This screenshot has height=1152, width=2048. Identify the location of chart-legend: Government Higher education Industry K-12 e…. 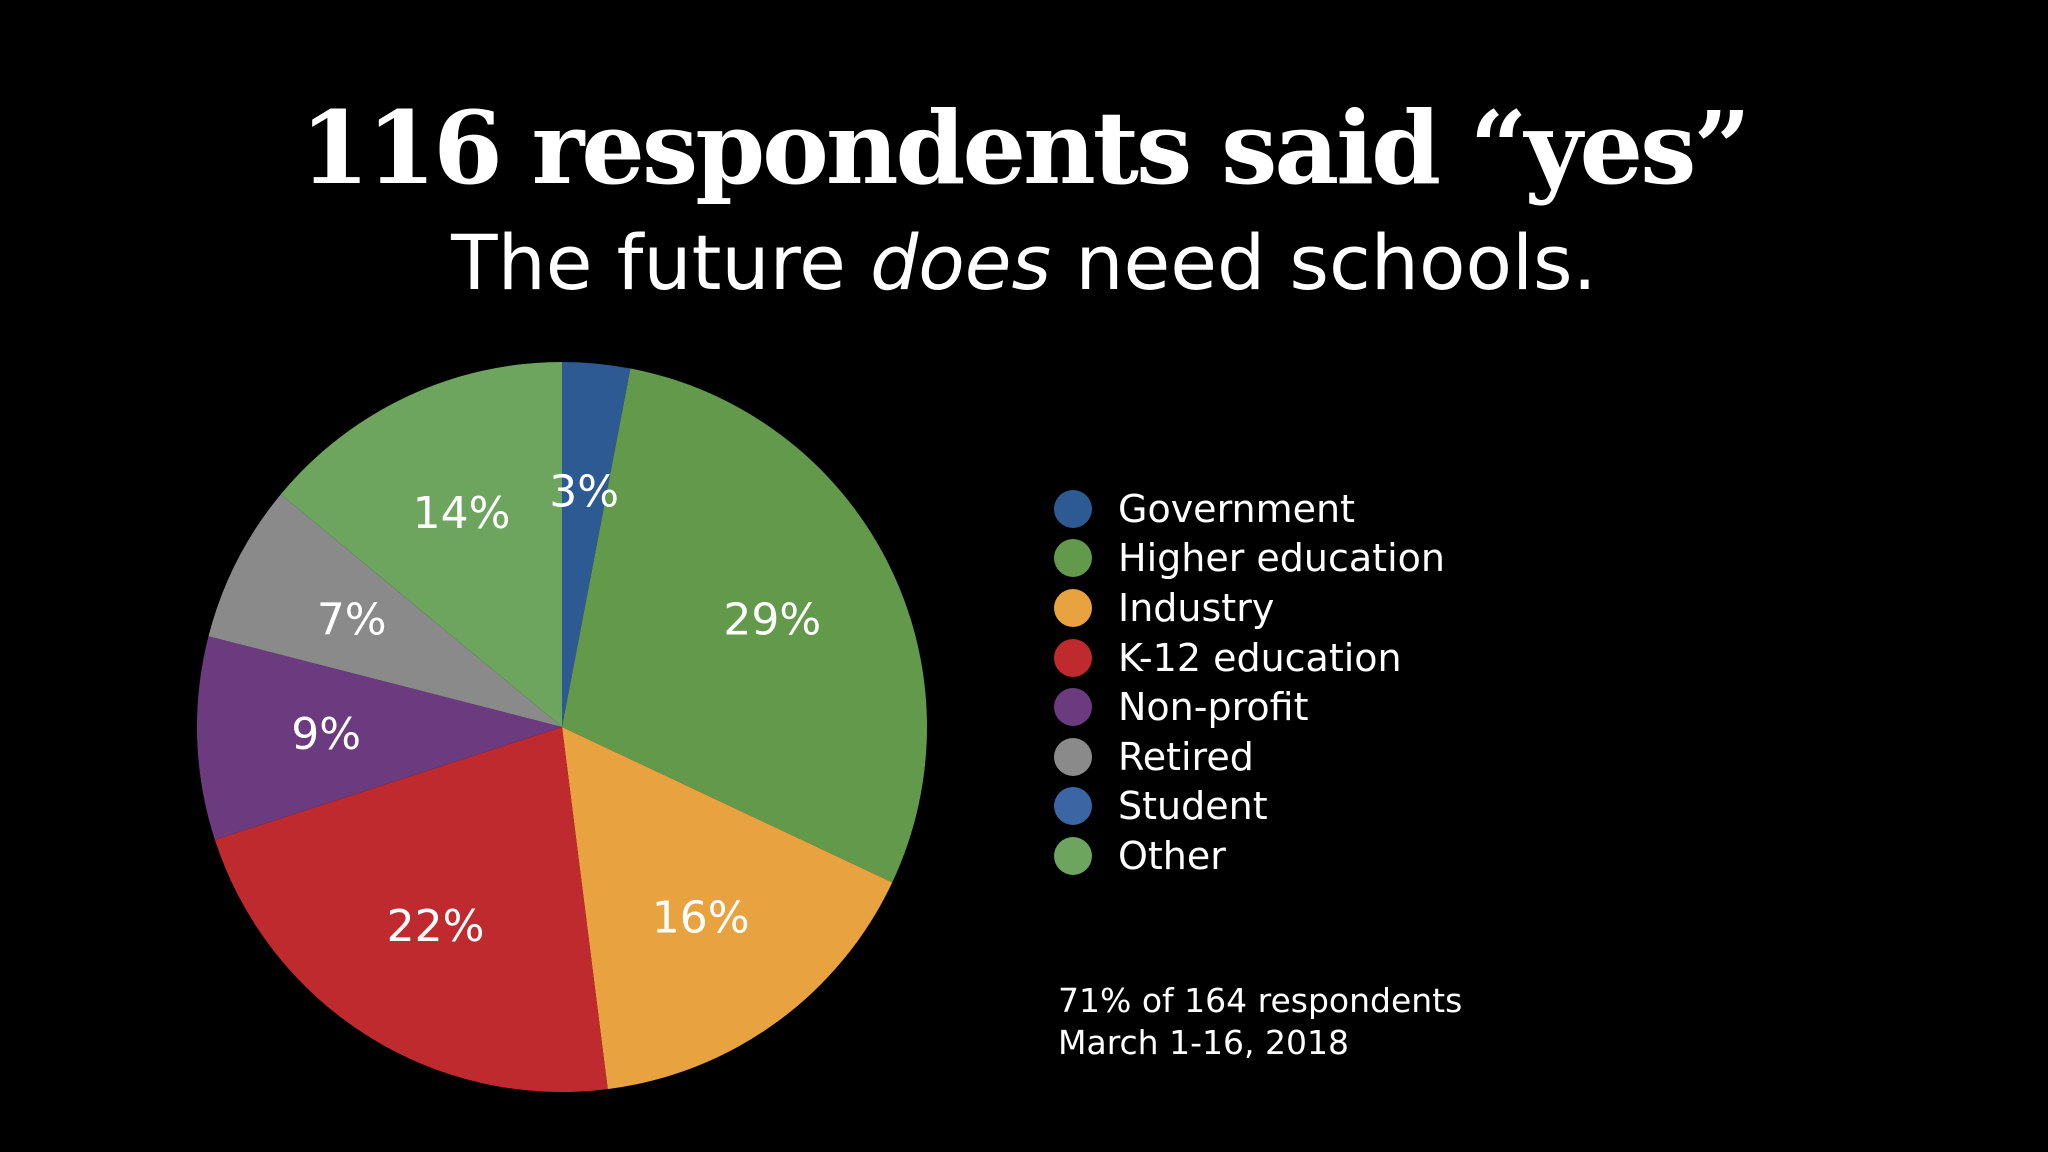
(1249, 682).